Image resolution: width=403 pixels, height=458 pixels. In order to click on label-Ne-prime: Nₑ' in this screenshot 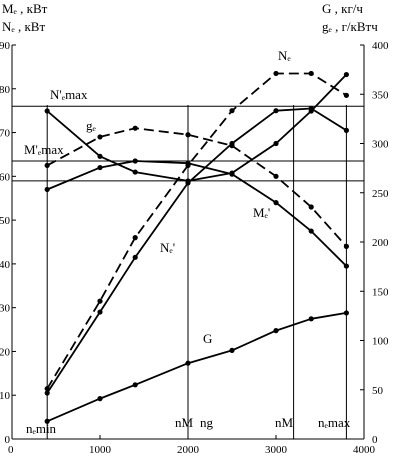, I will do `click(167, 247)`.